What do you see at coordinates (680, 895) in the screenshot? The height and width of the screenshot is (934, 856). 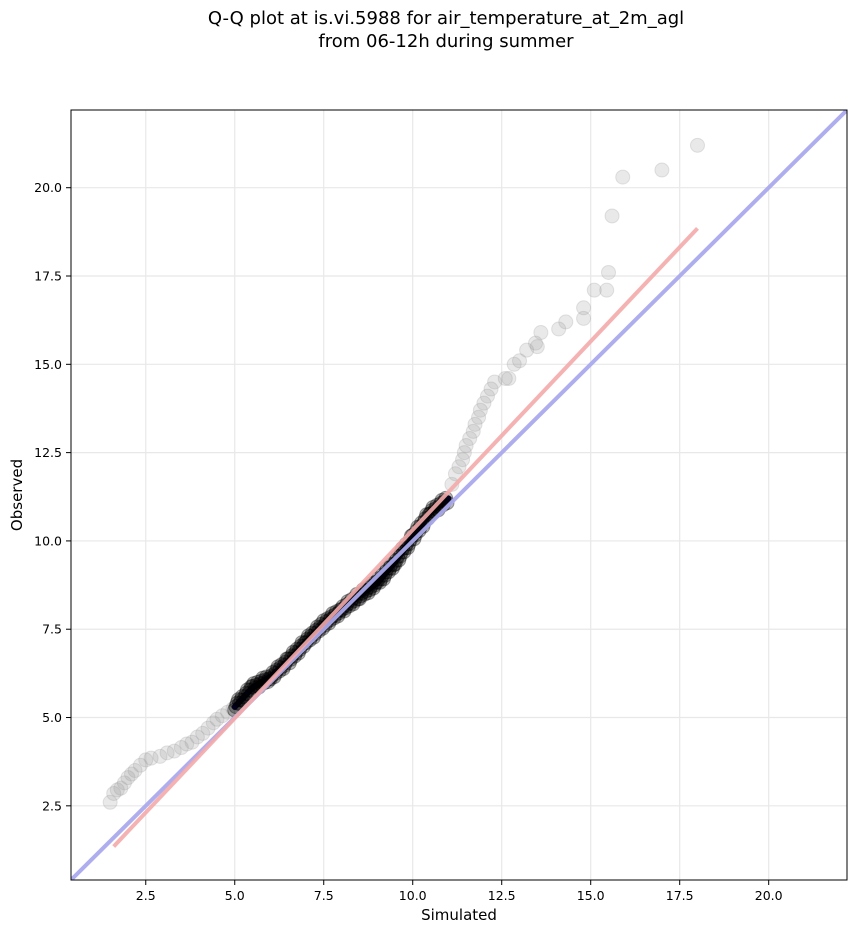 I see `x-tick-label: 17.5` at bounding box center [680, 895].